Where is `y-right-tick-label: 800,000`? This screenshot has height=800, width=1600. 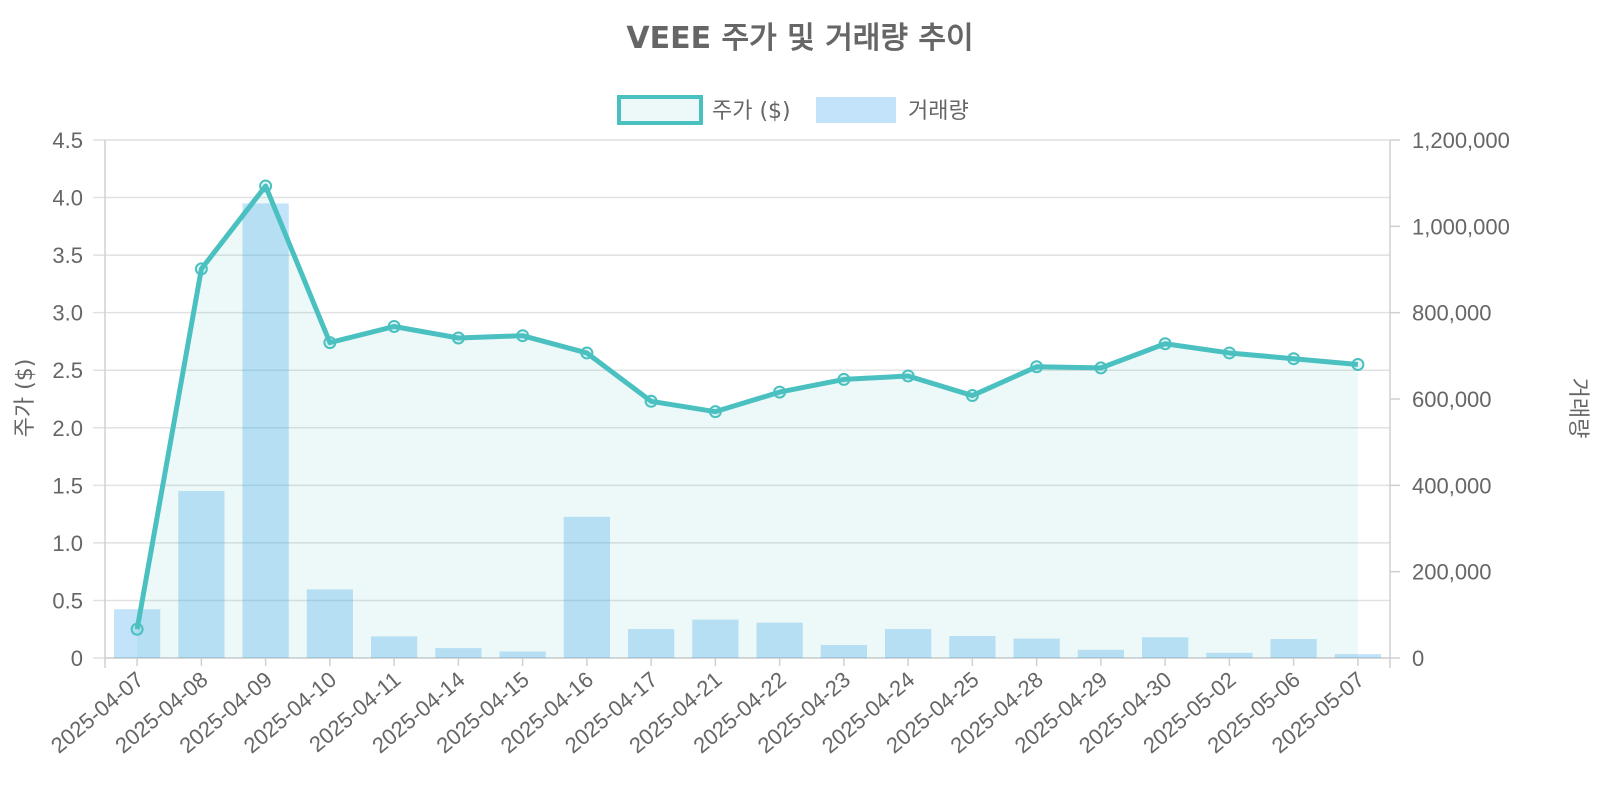 y-right-tick-label: 800,000 is located at coordinates (1452, 313).